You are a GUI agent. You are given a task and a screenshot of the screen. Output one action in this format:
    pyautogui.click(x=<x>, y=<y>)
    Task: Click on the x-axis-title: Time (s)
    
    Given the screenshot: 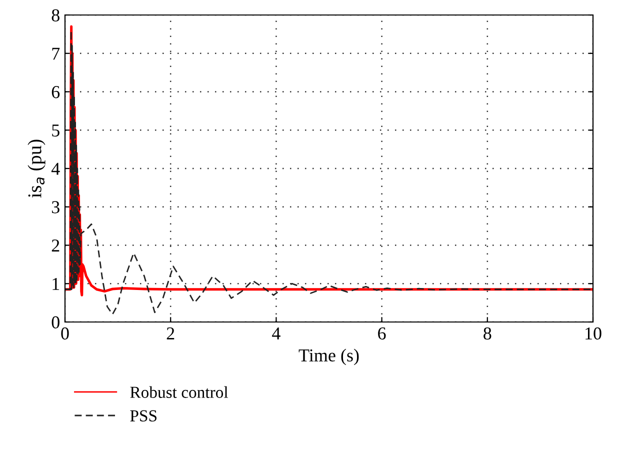 What is the action you would take?
    pyautogui.click(x=328, y=357)
    